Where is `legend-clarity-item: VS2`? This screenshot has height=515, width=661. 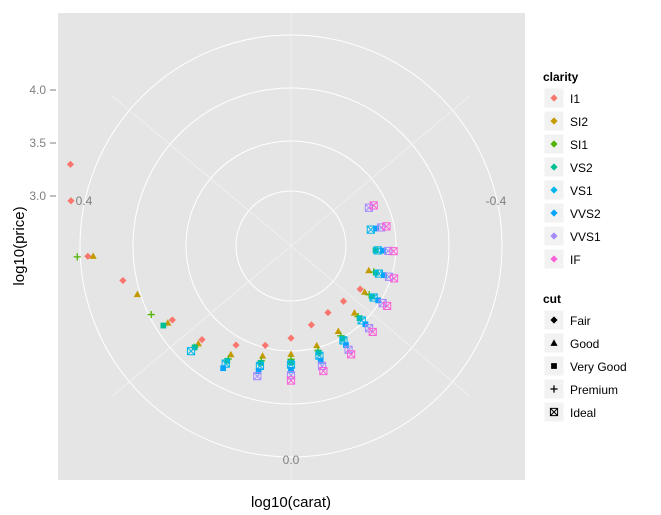
legend-clarity-item: VS2 is located at coordinates (568, 167).